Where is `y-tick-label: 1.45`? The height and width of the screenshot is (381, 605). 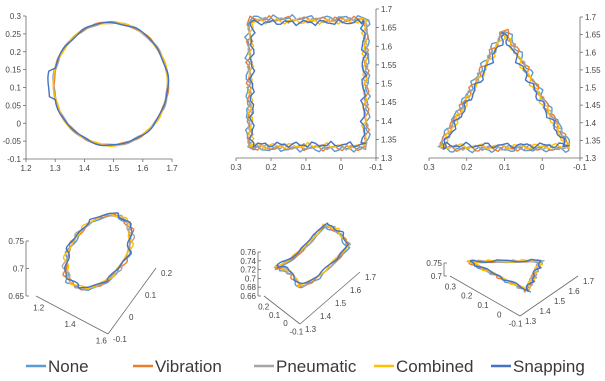
y-tick-label: 1.45 is located at coordinates (593, 105).